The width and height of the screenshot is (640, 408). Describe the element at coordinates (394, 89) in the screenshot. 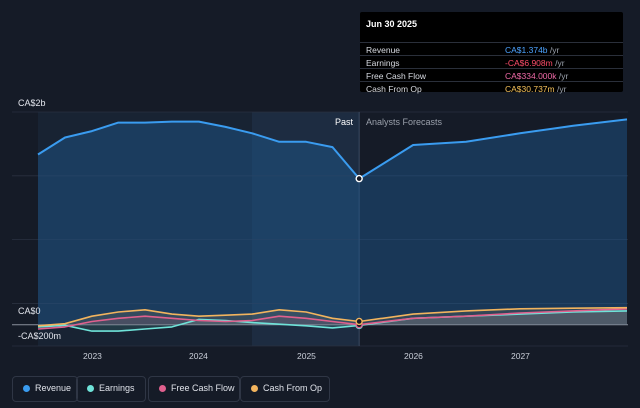

I see `tooltip-label: Cash From Op` at that location.